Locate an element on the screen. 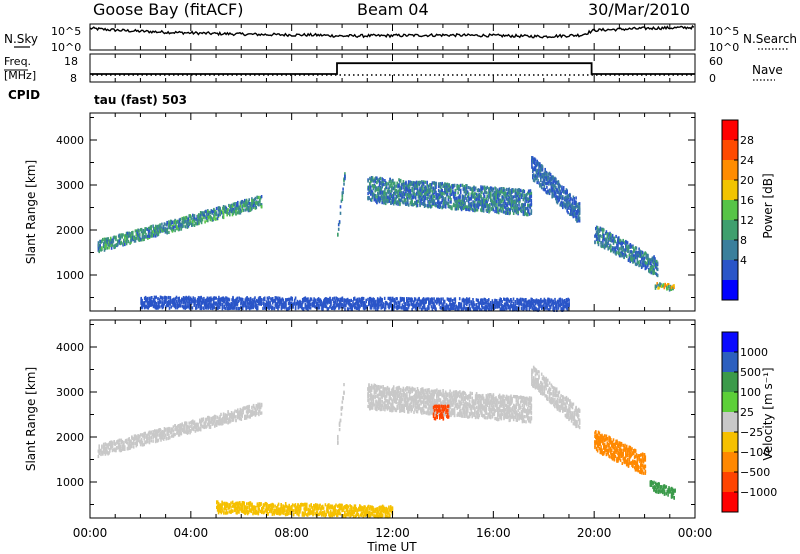 This screenshot has width=800, height=554. frequency-label-line1: Freq. is located at coordinates (17, 61).